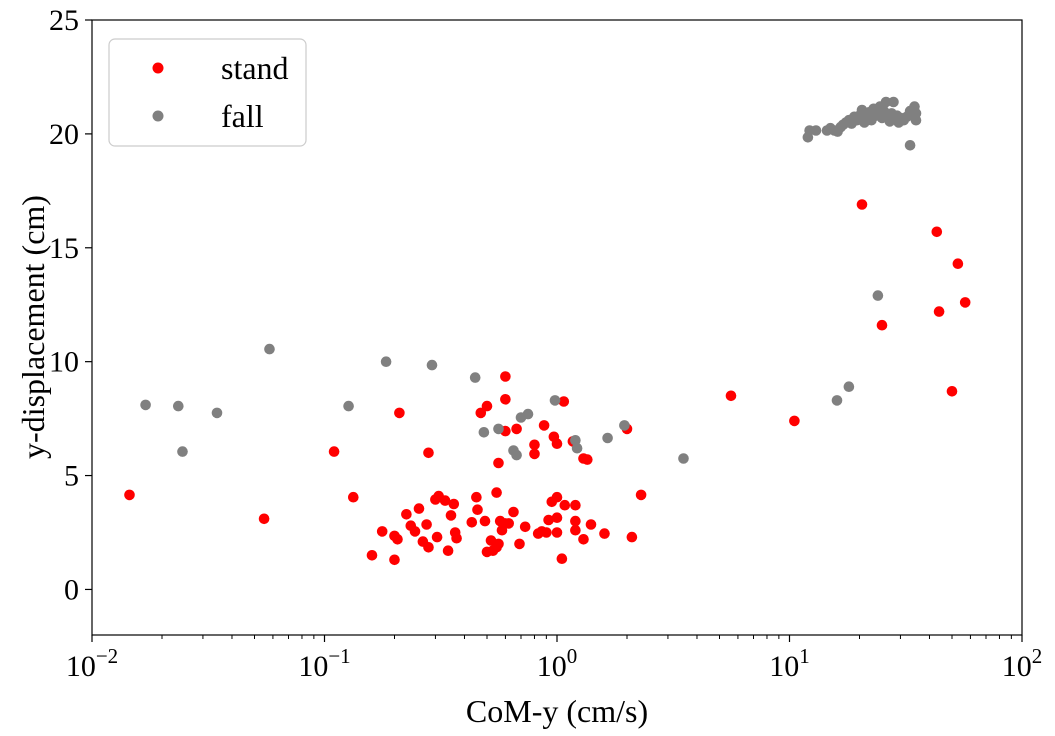 The image size is (1055, 736). I want to click on y-tick-label: 0, so click(71, 589).